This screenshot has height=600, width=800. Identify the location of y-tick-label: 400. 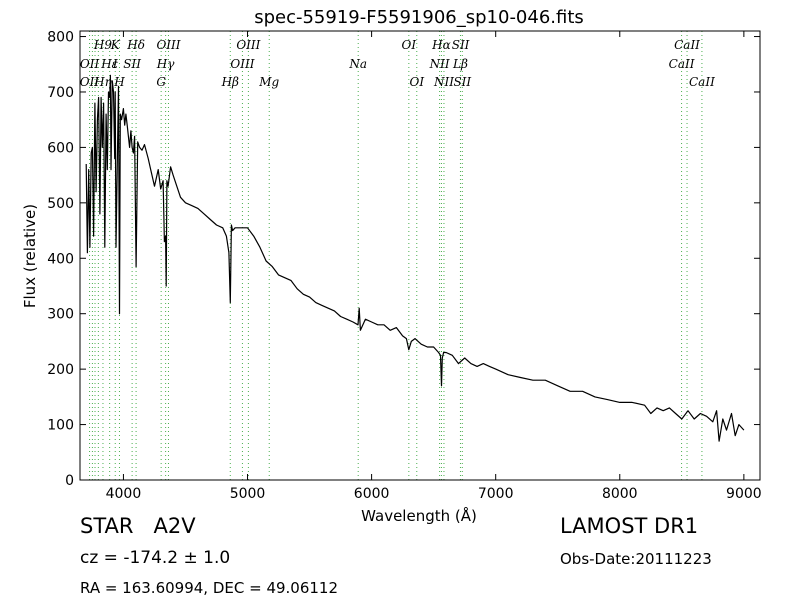
(60, 259).